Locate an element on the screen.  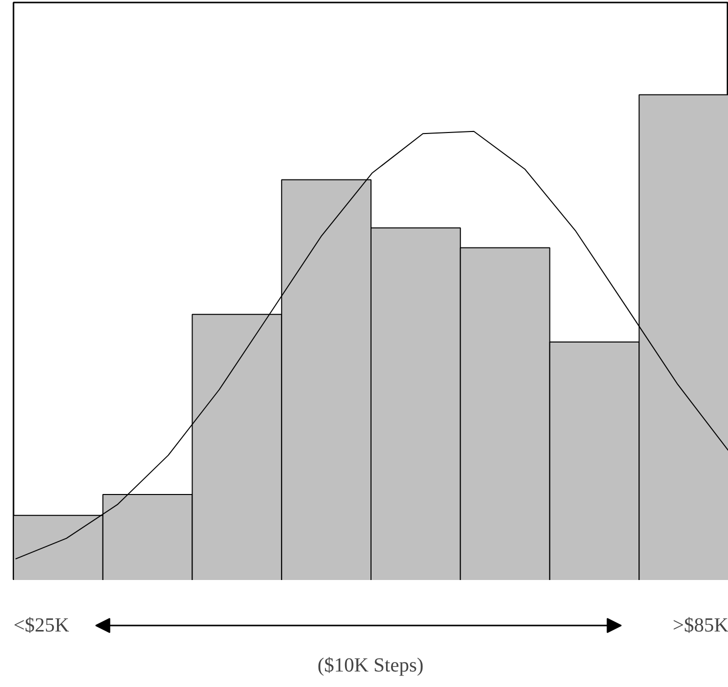
text: >$85K is located at coordinates (700, 625).